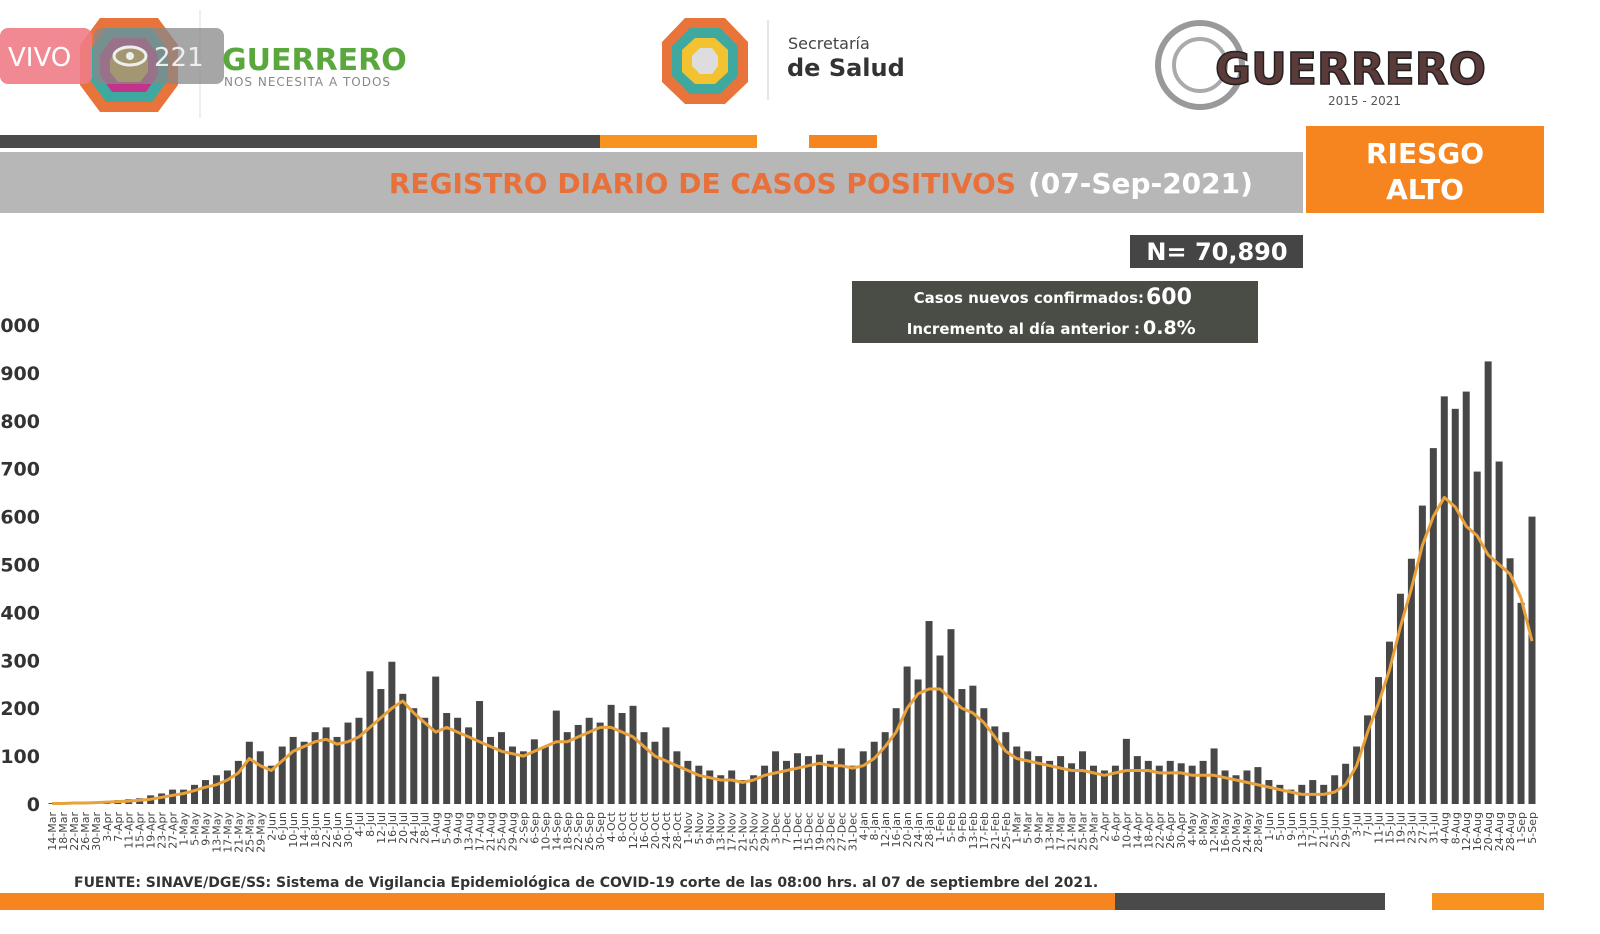 This screenshot has width=1600, height=934. I want to click on x-tick-label: 26-Sep, so click(589, 831).